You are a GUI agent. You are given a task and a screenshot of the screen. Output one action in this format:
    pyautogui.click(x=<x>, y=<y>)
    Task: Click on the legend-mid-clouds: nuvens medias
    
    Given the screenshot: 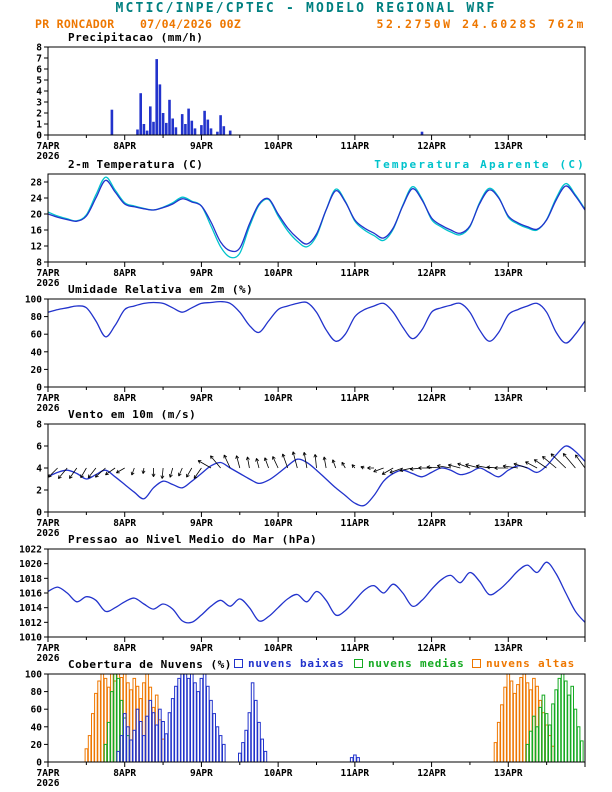 What is the action you would take?
    pyautogui.click(x=409, y=663)
    